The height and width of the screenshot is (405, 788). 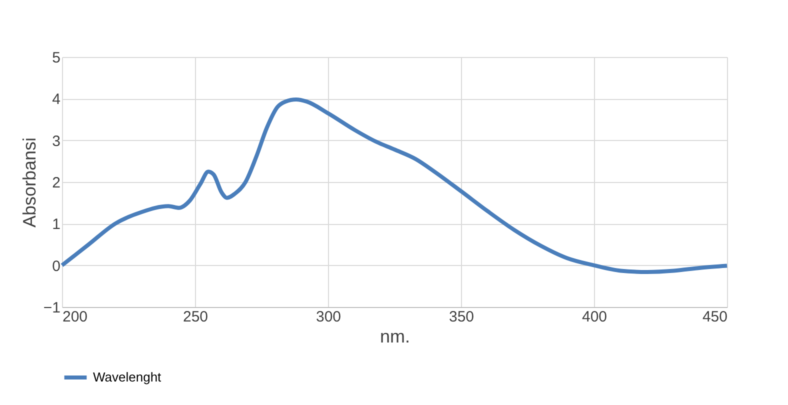 I want to click on x-tick-label: 250, so click(x=195, y=317).